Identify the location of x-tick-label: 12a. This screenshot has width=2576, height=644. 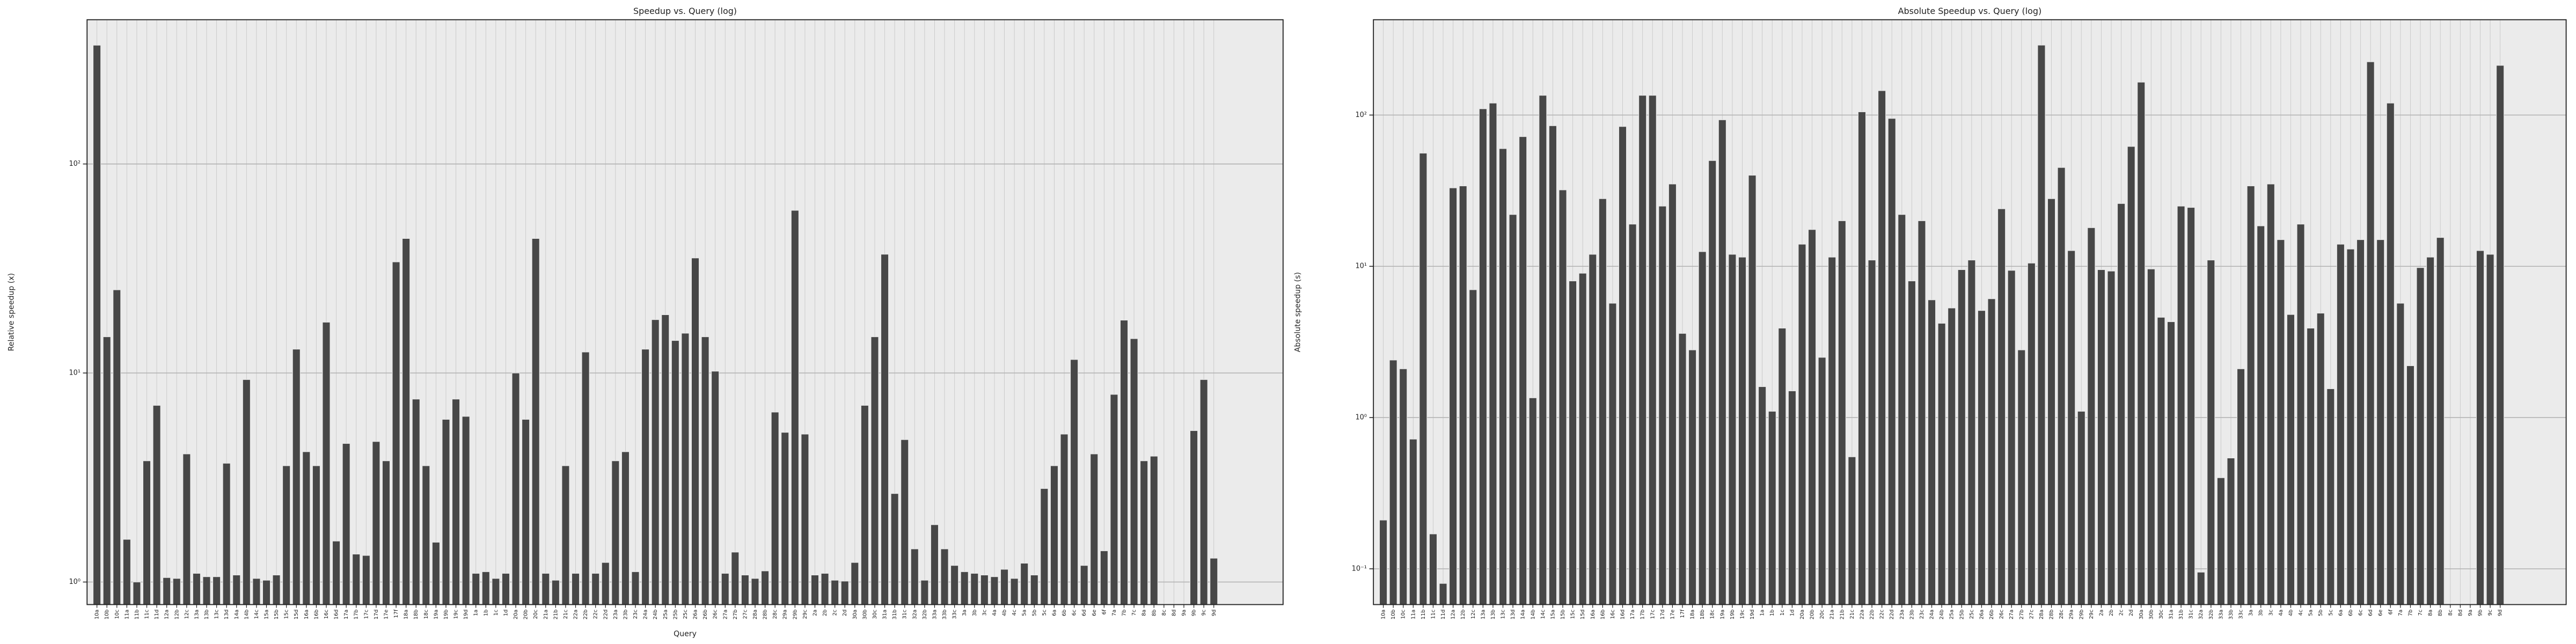
(1454, 614).